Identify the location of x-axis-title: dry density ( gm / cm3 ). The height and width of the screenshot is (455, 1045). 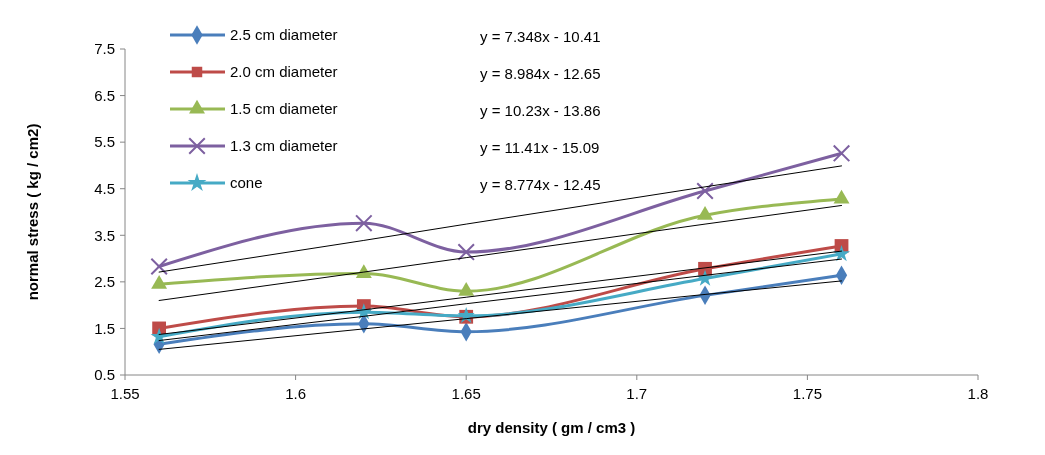
(551, 427).